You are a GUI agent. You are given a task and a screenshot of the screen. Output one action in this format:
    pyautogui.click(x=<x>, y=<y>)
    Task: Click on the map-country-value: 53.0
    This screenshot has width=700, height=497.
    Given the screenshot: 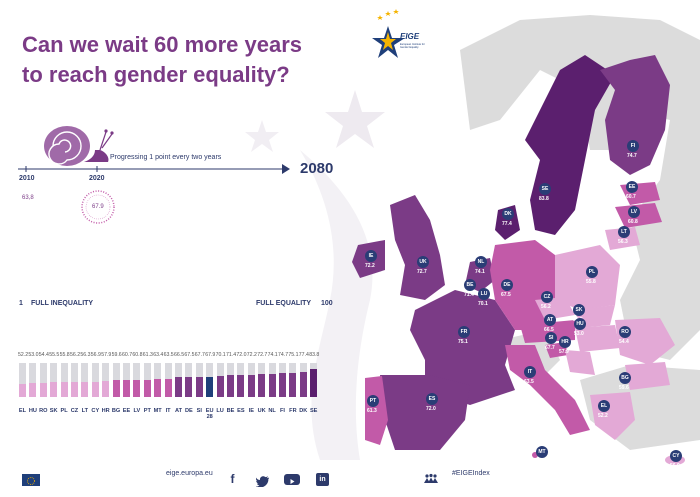 What is the action you would take?
    pyautogui.click(x=579, y=334)
    